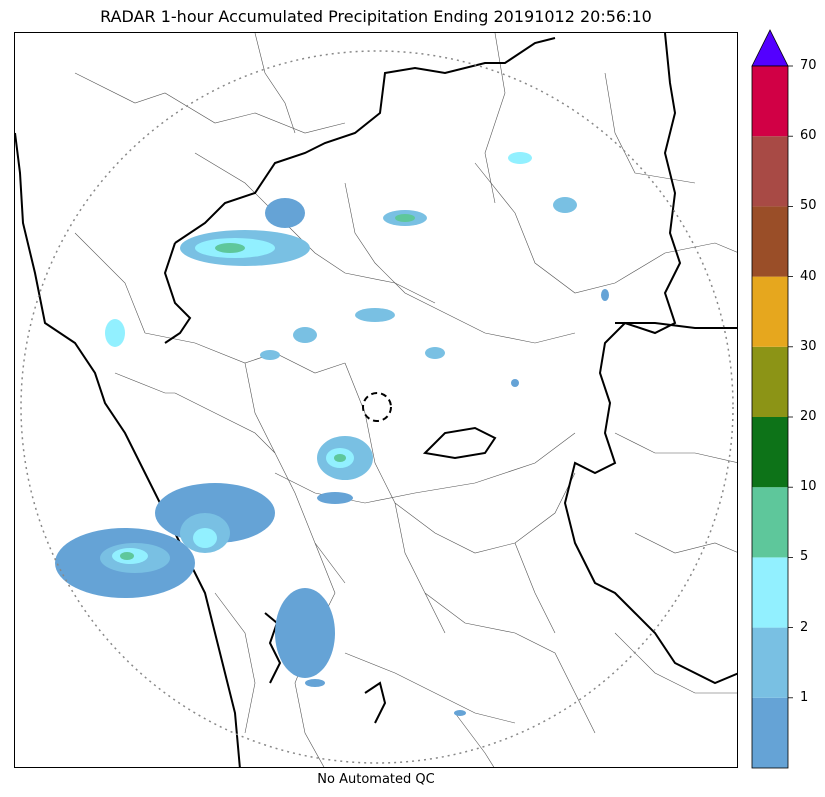 Image resolution: width=825 pixels, height=797 pixels. What do you see at coordinates (804, 557) in the screenshot?
I see `colorbar-tick-label: 5` at bounding box center [804, 557].